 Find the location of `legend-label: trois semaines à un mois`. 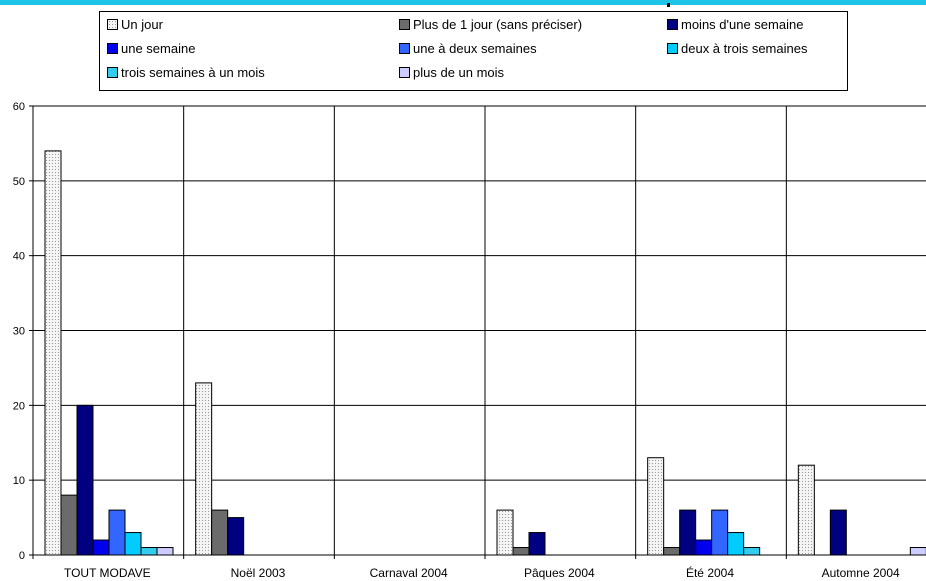

legend-label: trois semaines à un mois is located at coordinates (193, 72).